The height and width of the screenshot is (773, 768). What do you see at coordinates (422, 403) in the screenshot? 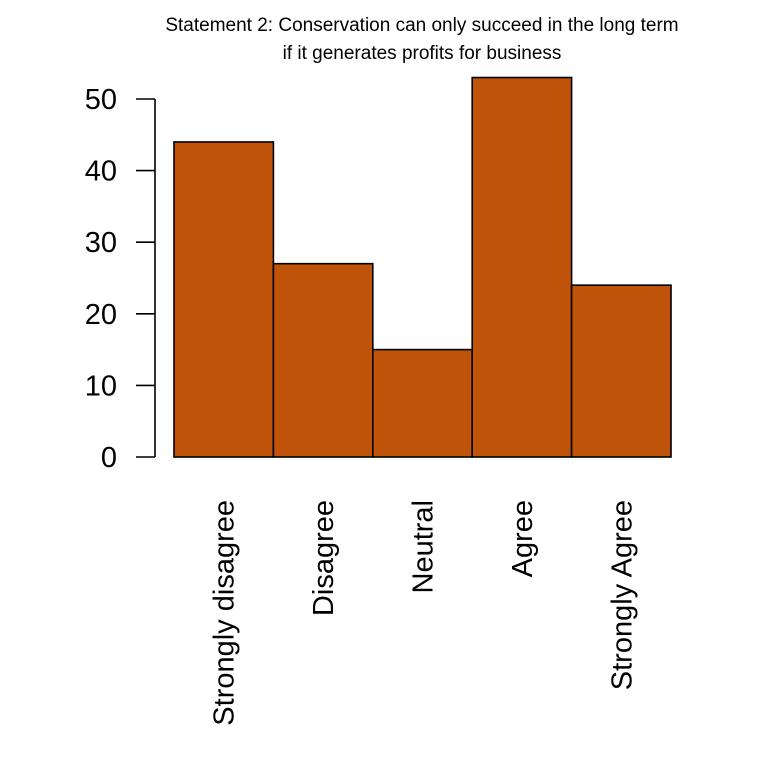
I see `bar-neutral` at bounding box center [422, 403].